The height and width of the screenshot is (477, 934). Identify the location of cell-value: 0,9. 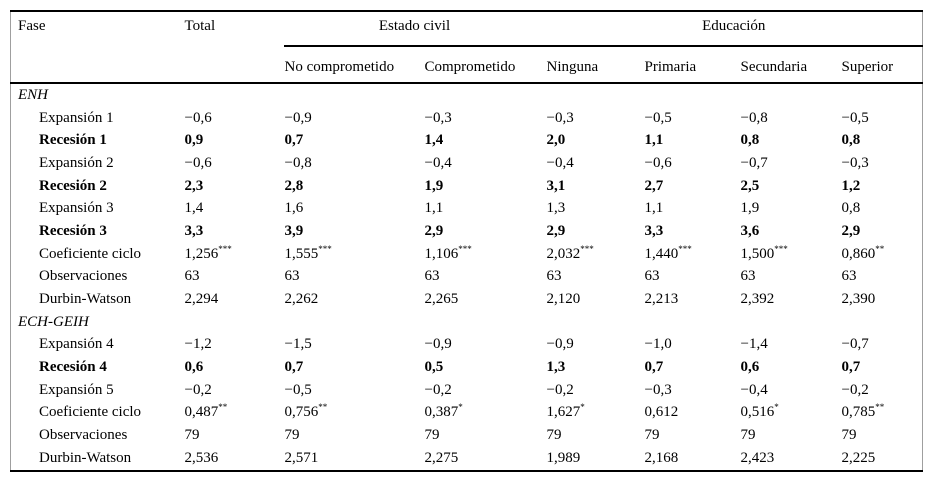
(194, 140).